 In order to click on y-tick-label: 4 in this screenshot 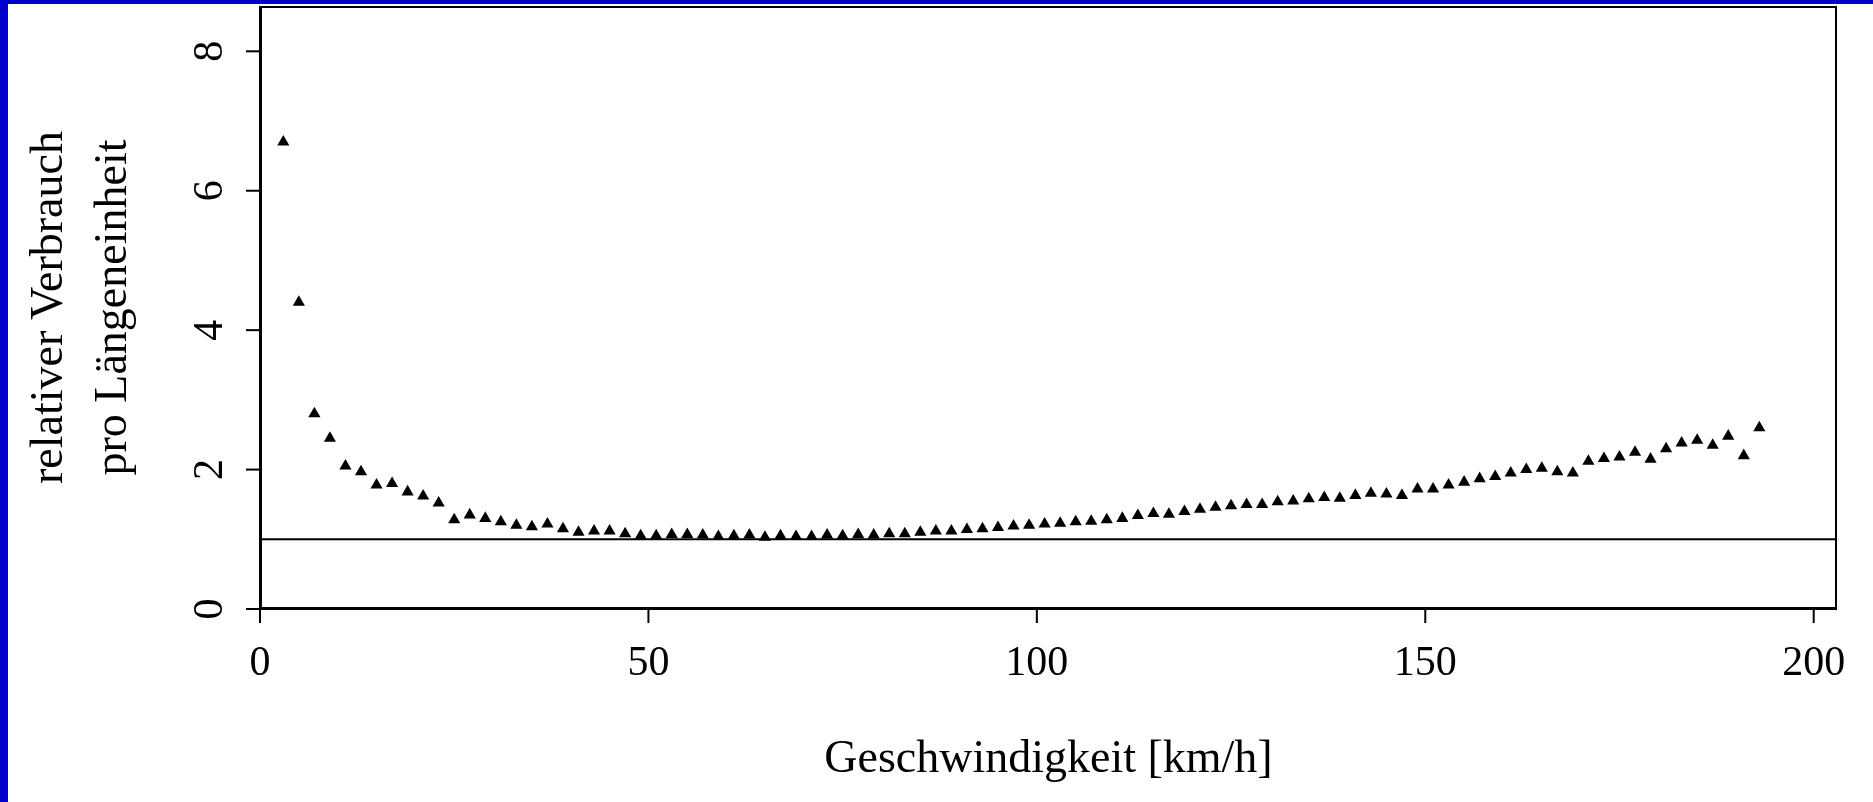, I will do `click(208, 330)`.